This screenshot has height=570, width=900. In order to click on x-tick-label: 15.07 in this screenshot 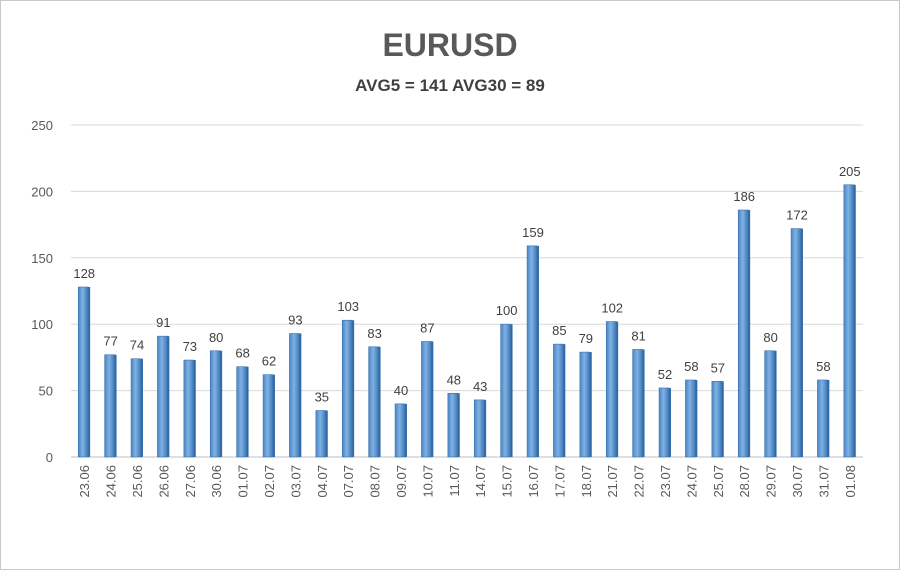, I will do `click(507, 481)`.